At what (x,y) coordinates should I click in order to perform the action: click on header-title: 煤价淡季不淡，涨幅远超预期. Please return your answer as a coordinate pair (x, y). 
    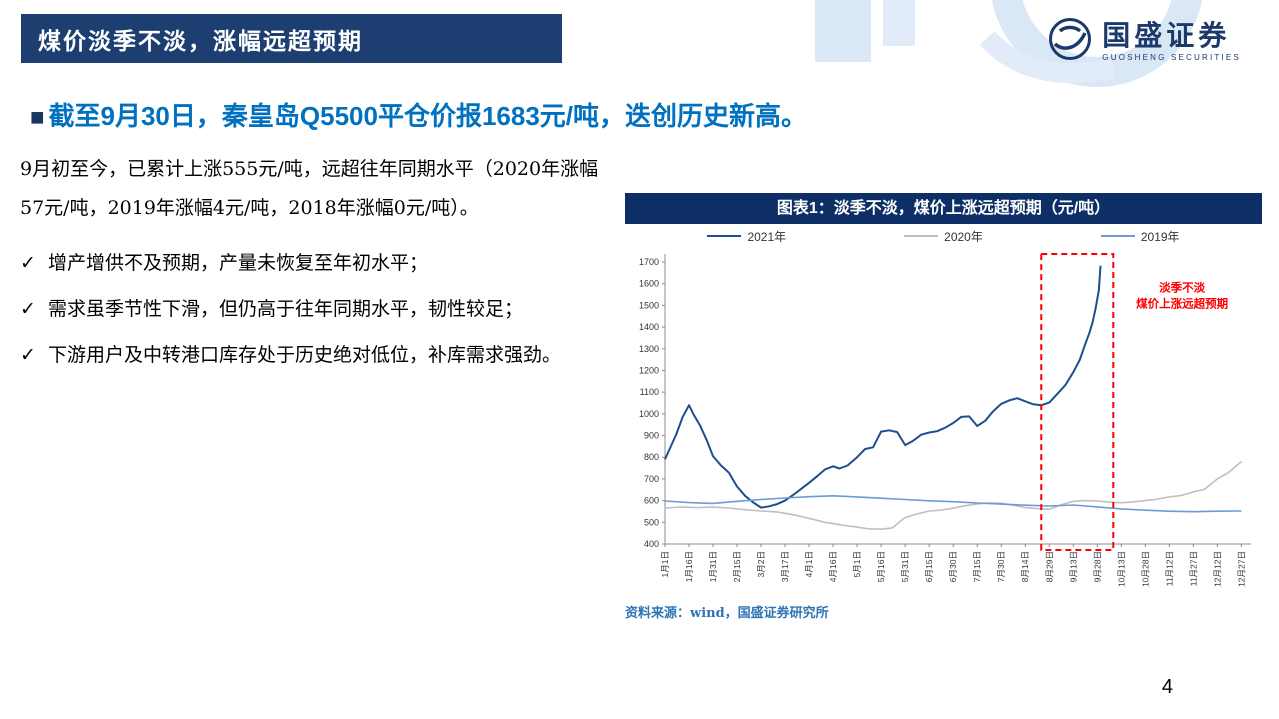
    Looking at the image, I should click on (200, 41).